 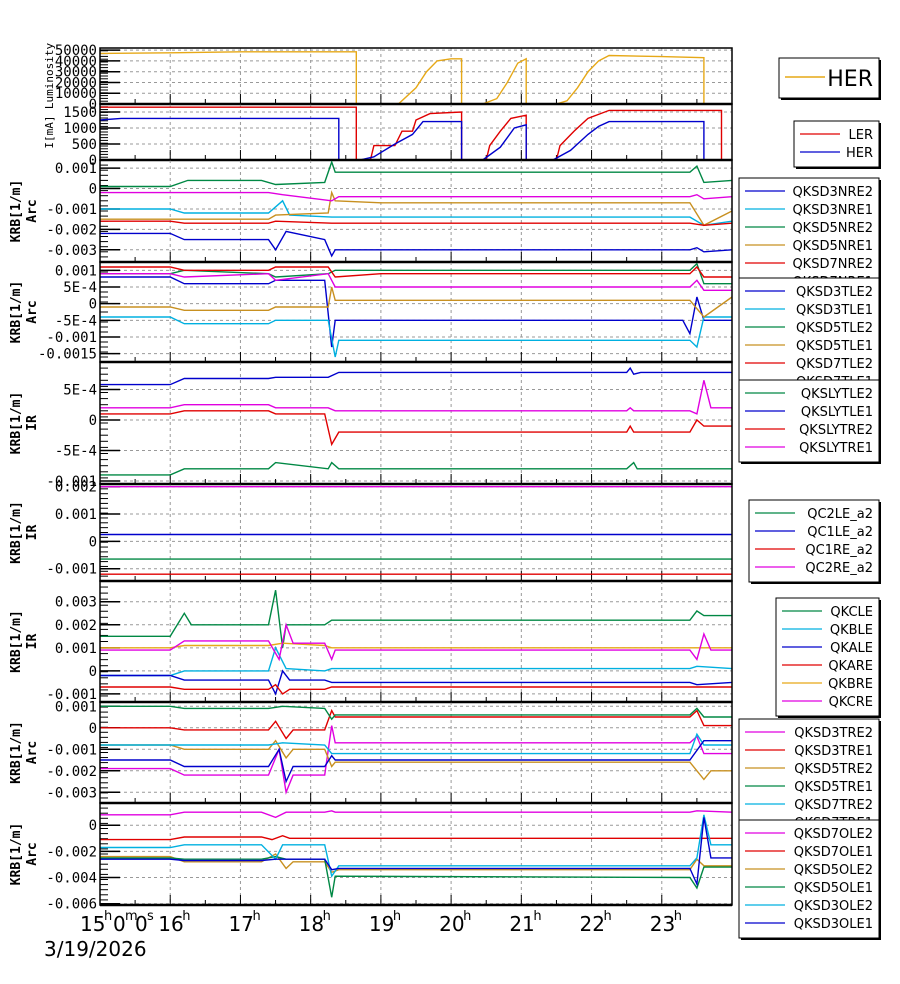 What do you see at coordinates (71, 750) in the screenshot?
I see `y-tick-label: -0.001` at bounding box center [71, 750].